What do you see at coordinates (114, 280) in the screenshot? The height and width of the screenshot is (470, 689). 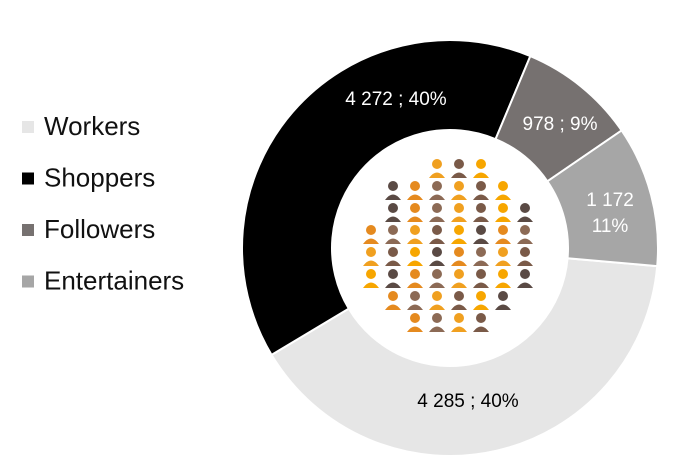 I see `legend-label: Entertainers` at bounding box center [114, 280].